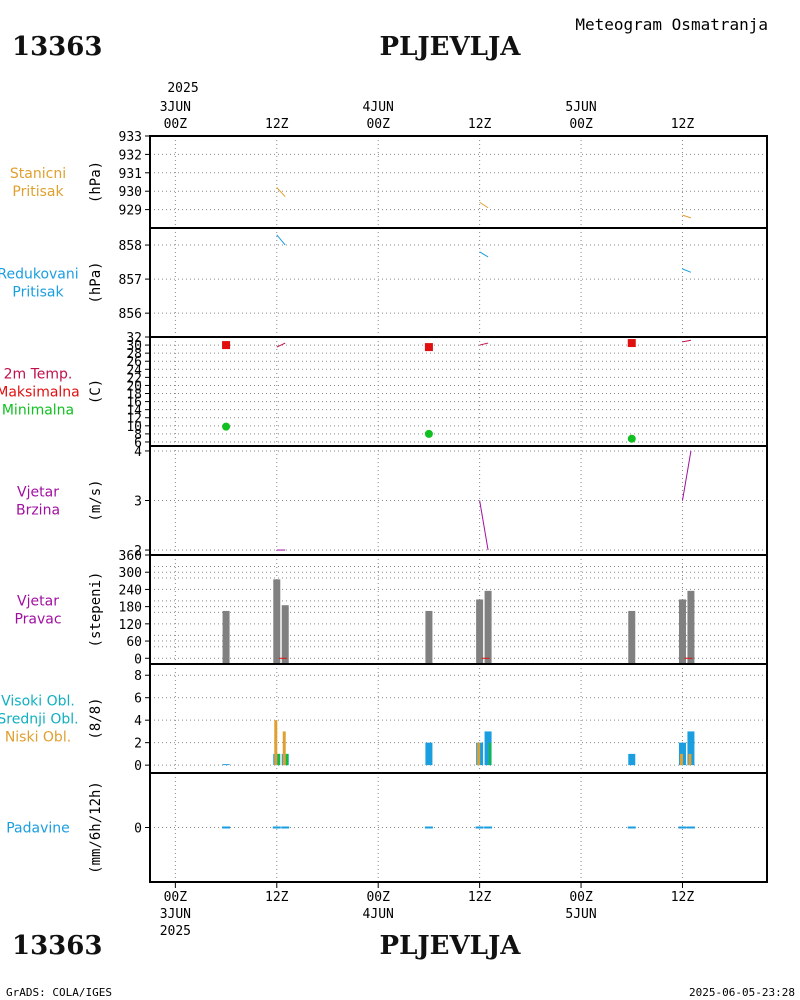 Image resolution: width=800 pixels, height=1000 pixels. I want to click on station_pressure-label-0: Stanicni, so click(38, 174).